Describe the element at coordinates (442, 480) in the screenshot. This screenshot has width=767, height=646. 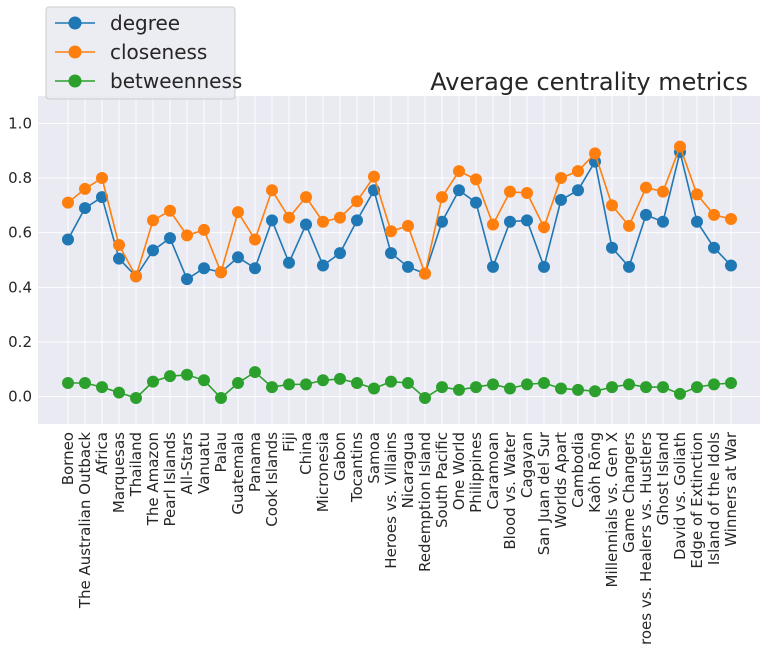
I see `x-tick-label: South Pacific` at that location.